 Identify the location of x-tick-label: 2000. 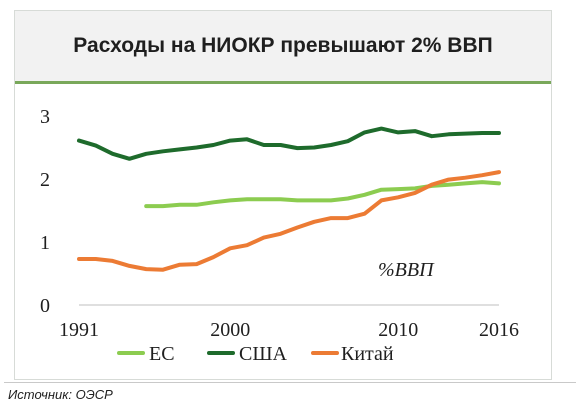
(230, 330).